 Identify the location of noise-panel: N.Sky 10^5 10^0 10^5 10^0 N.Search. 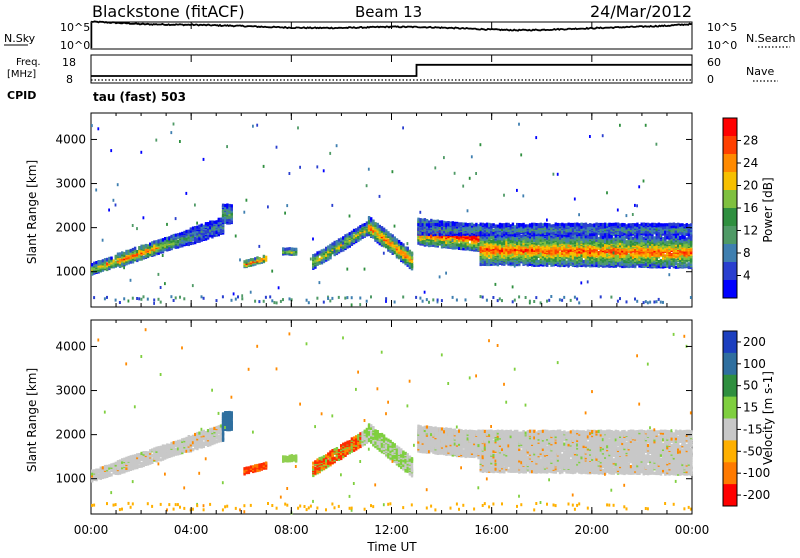
(400, 36).